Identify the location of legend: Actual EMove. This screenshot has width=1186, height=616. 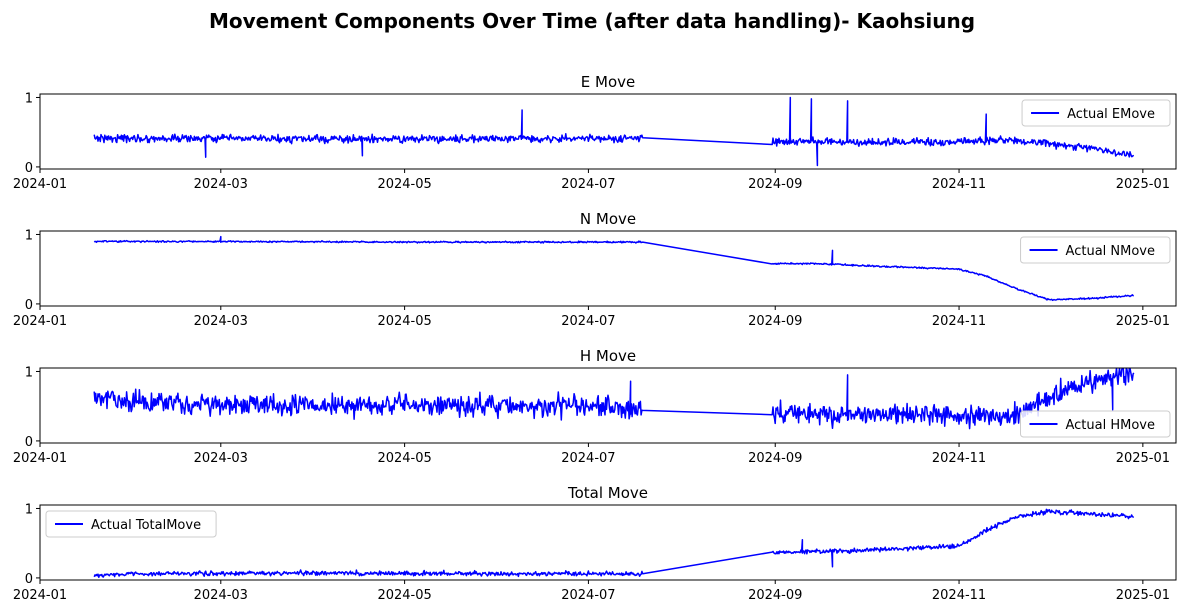
(1096, 113).